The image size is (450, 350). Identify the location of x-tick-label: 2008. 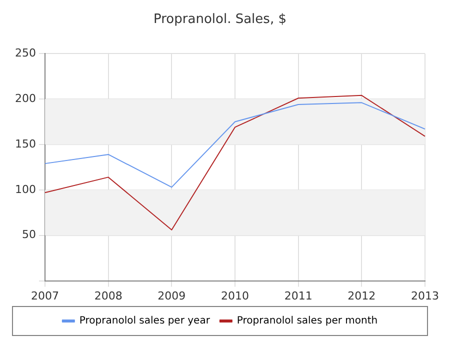
(108, 295).